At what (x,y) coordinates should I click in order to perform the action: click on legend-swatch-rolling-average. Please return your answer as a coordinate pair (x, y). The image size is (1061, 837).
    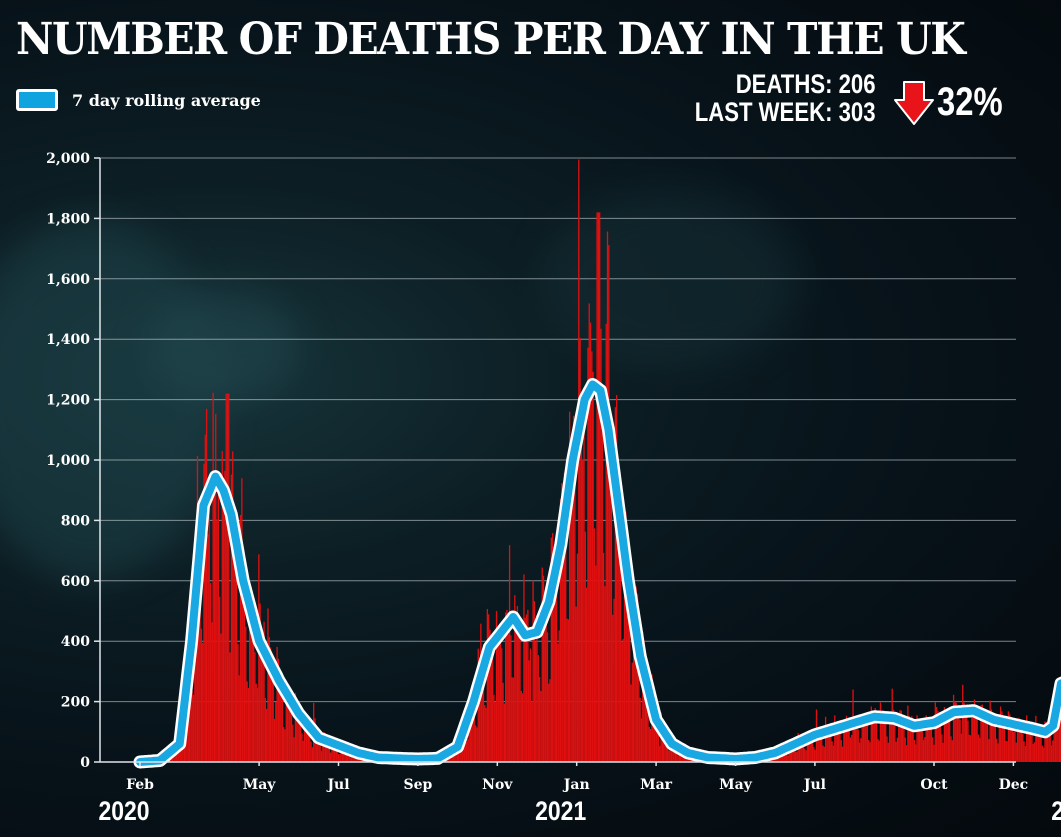
    Looking at the image, I should click on (37, 100).